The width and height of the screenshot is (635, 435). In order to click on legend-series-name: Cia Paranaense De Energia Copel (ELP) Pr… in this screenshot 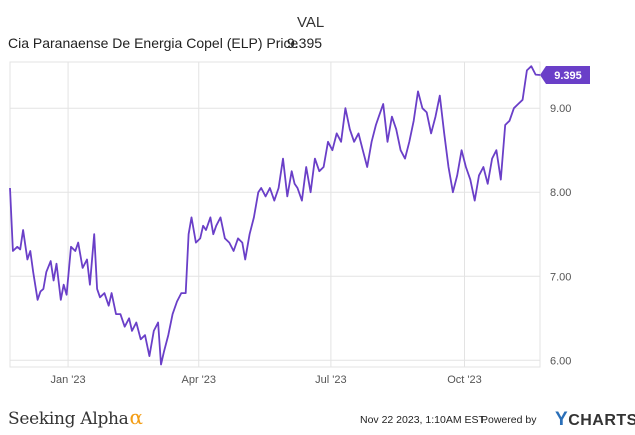, I will do `click(153, 43)`.